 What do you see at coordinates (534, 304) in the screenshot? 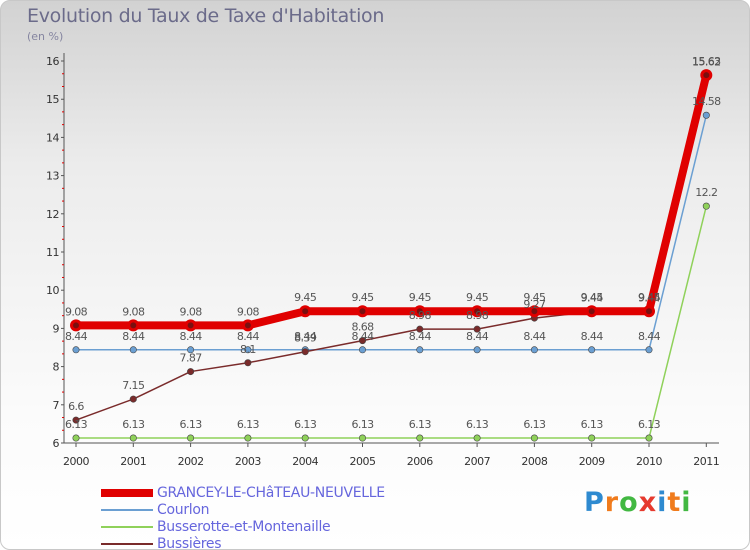
I see `data-label: 9.27` at bounding box center [534, 304].